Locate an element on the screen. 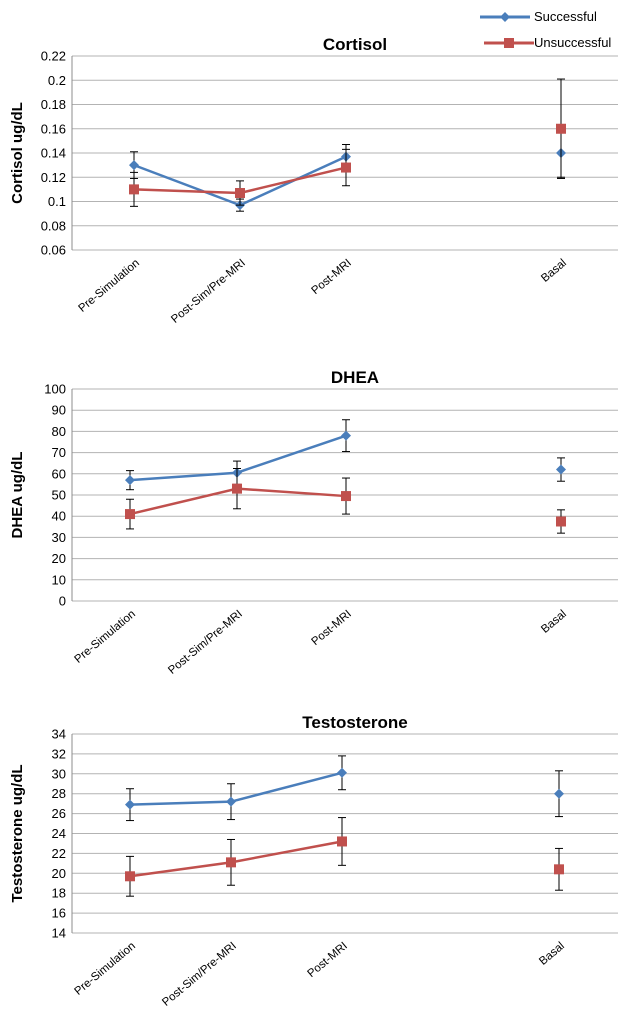 The image size is (618, 1027). testosterone-y-tick-label: 28 is located at coordinates (59, 793).